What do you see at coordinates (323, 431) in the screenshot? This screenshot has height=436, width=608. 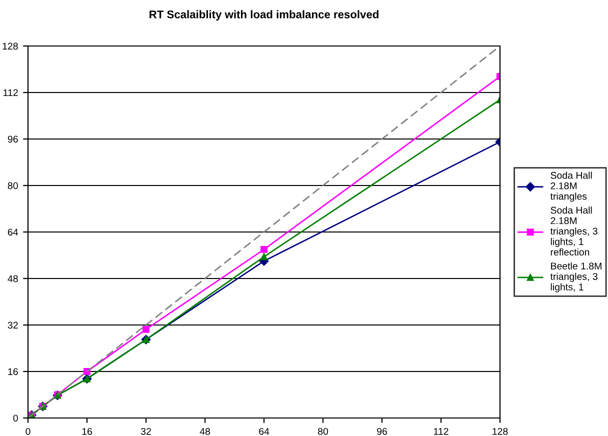 I see `x-tick-label: 80` at bounding box center [323, 431].